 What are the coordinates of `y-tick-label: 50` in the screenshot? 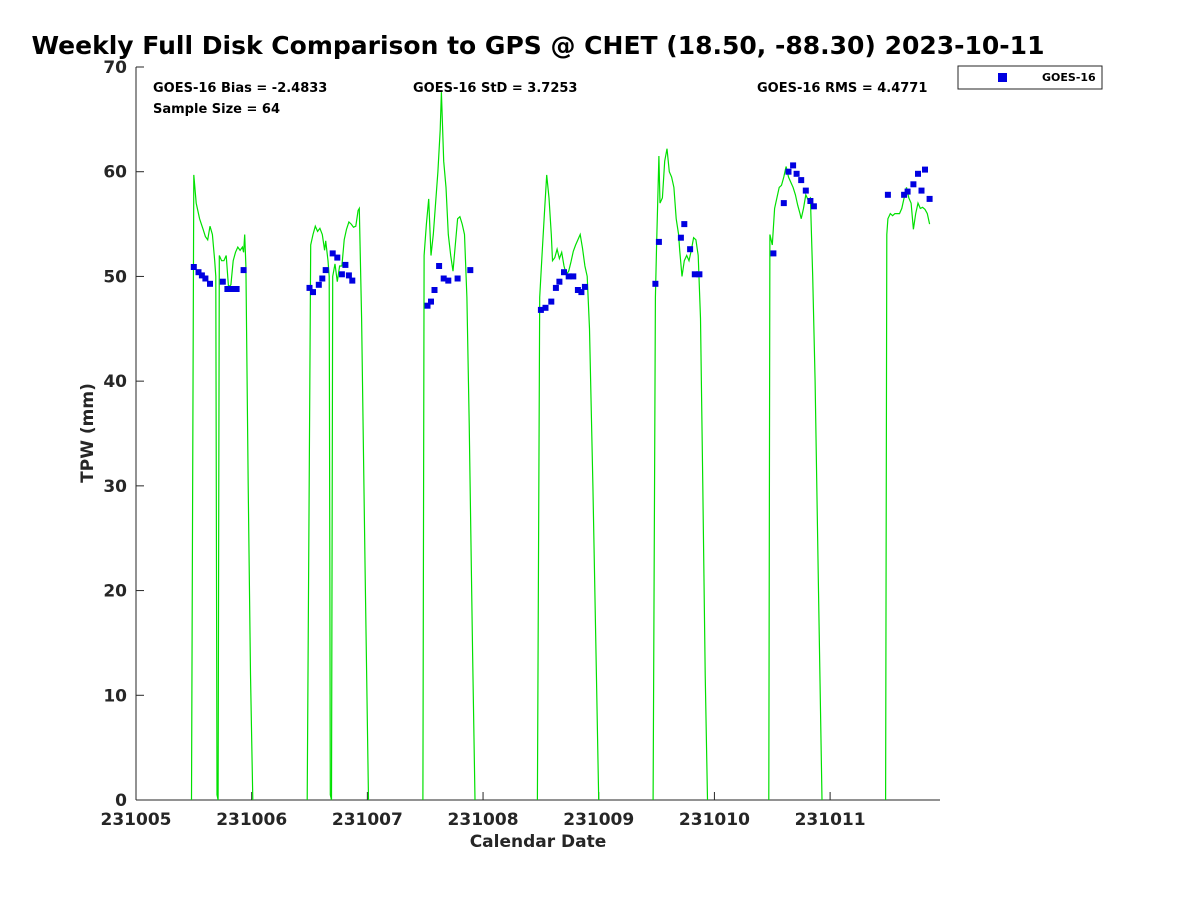 It's located at (115, 277).